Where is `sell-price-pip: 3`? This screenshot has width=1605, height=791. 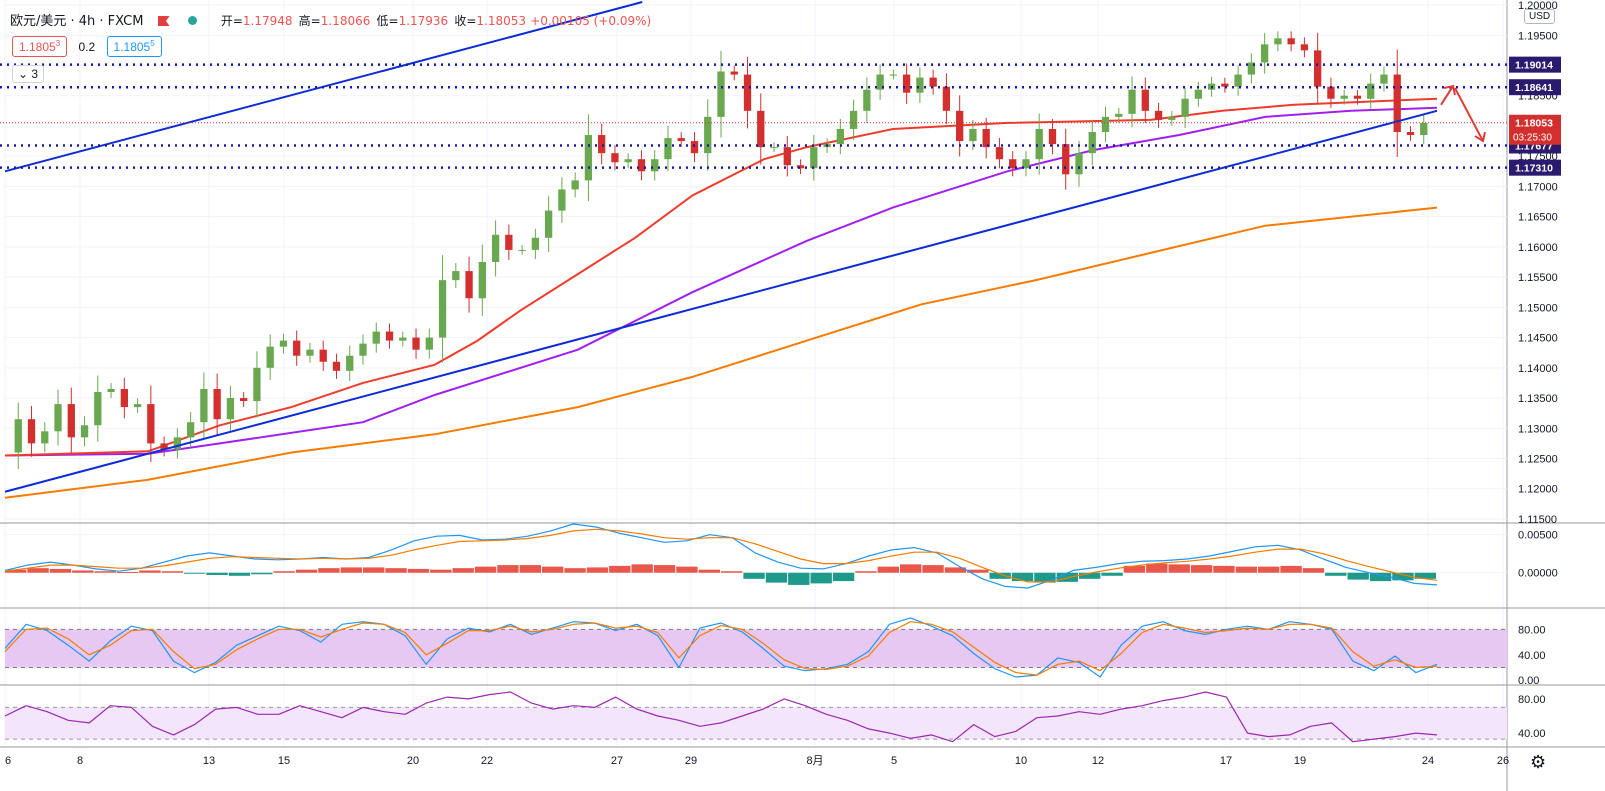
sell-price-pip: 3 is located at coordinates (58, 43).